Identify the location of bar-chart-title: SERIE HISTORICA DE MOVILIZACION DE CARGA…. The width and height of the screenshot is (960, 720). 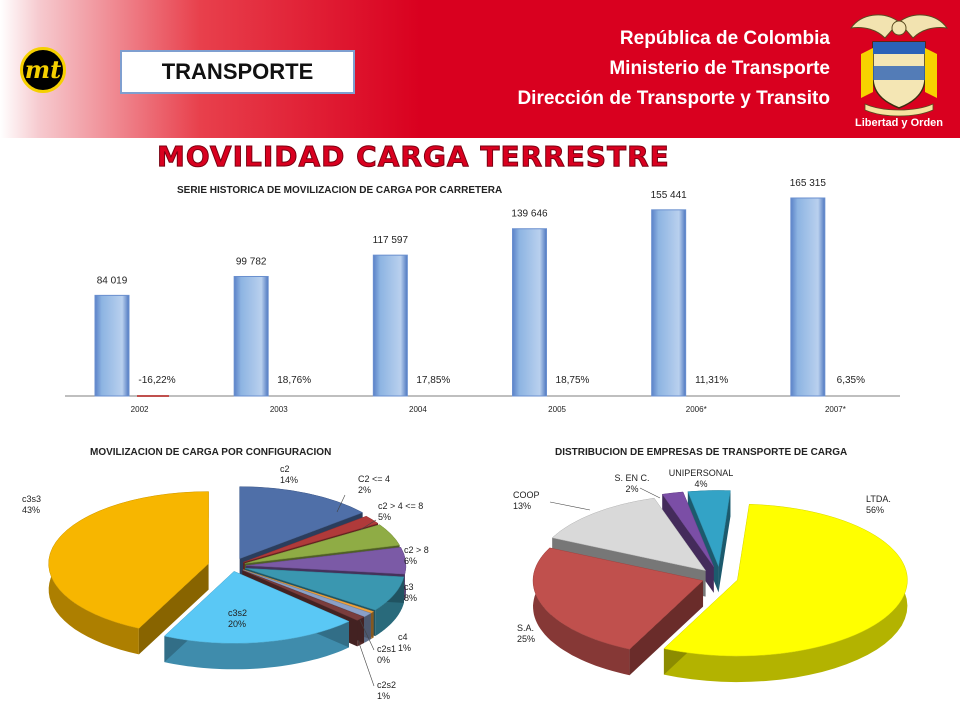
(340, 190).